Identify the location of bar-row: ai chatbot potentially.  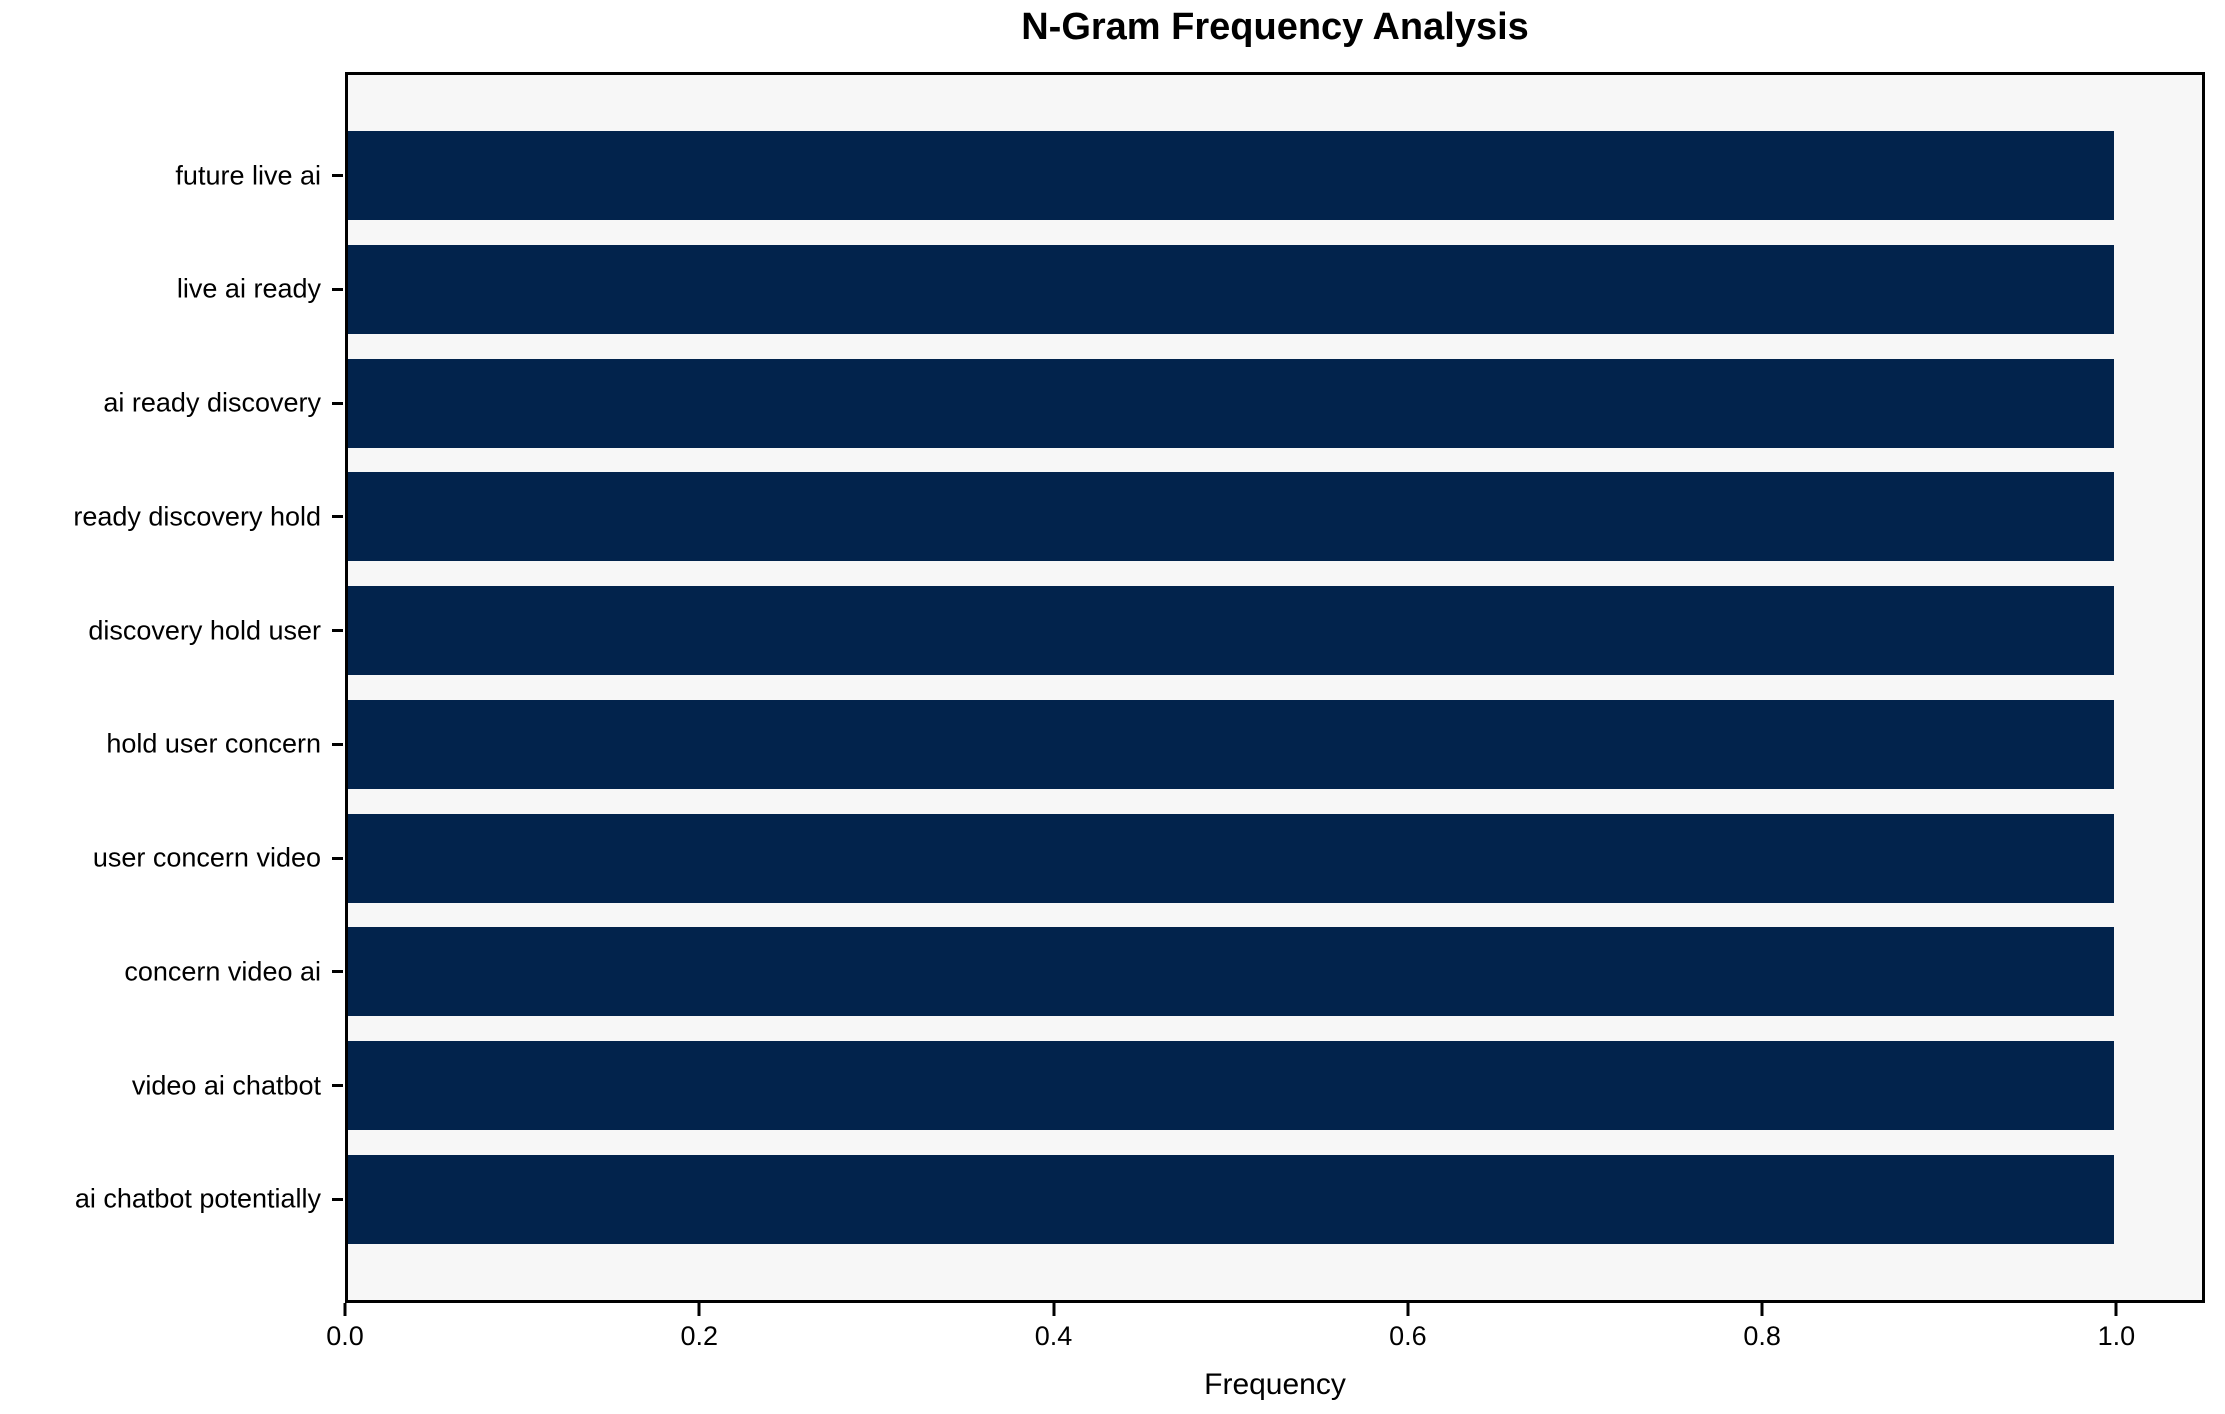
(1138, 1199).